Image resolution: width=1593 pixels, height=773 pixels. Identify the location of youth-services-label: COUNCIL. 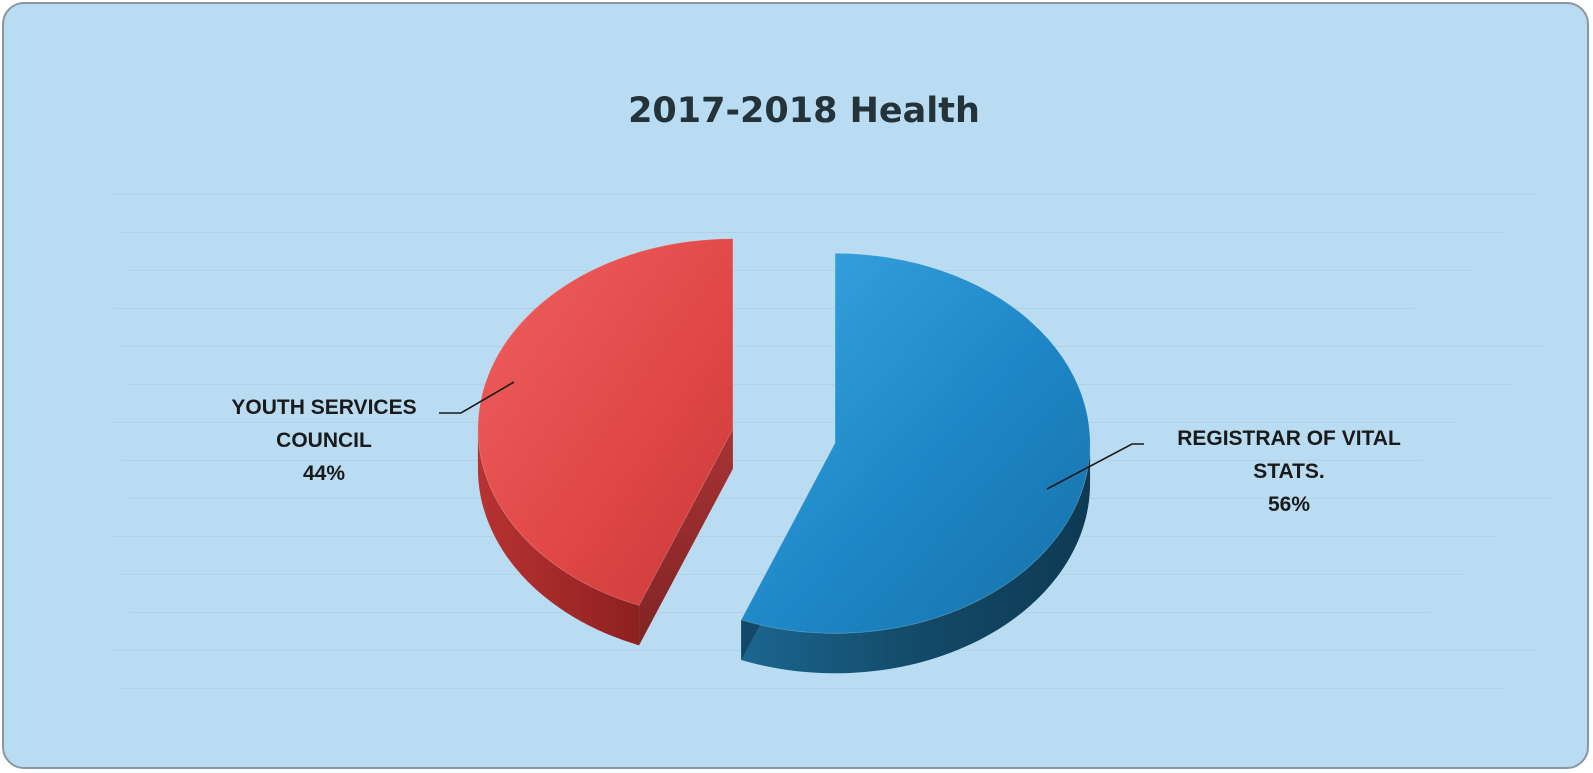
(324, 440).